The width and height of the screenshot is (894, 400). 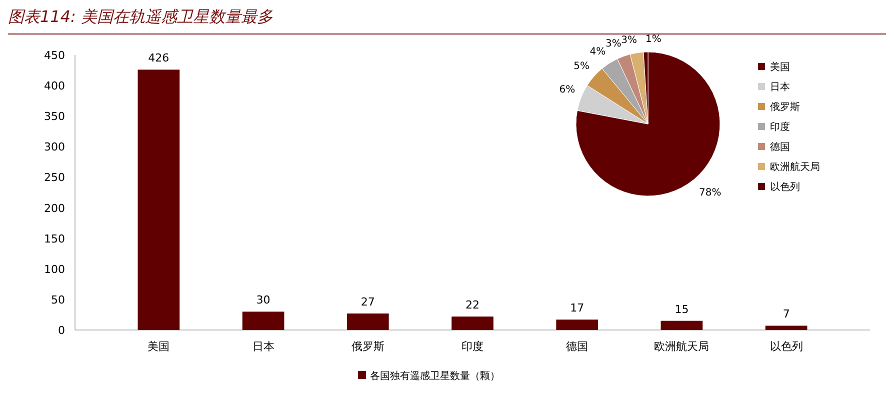 What do you see at coordinates (473, 346) in the screenshot?
I see `x-tick-label: 印度` at bounding box center [473, 346].